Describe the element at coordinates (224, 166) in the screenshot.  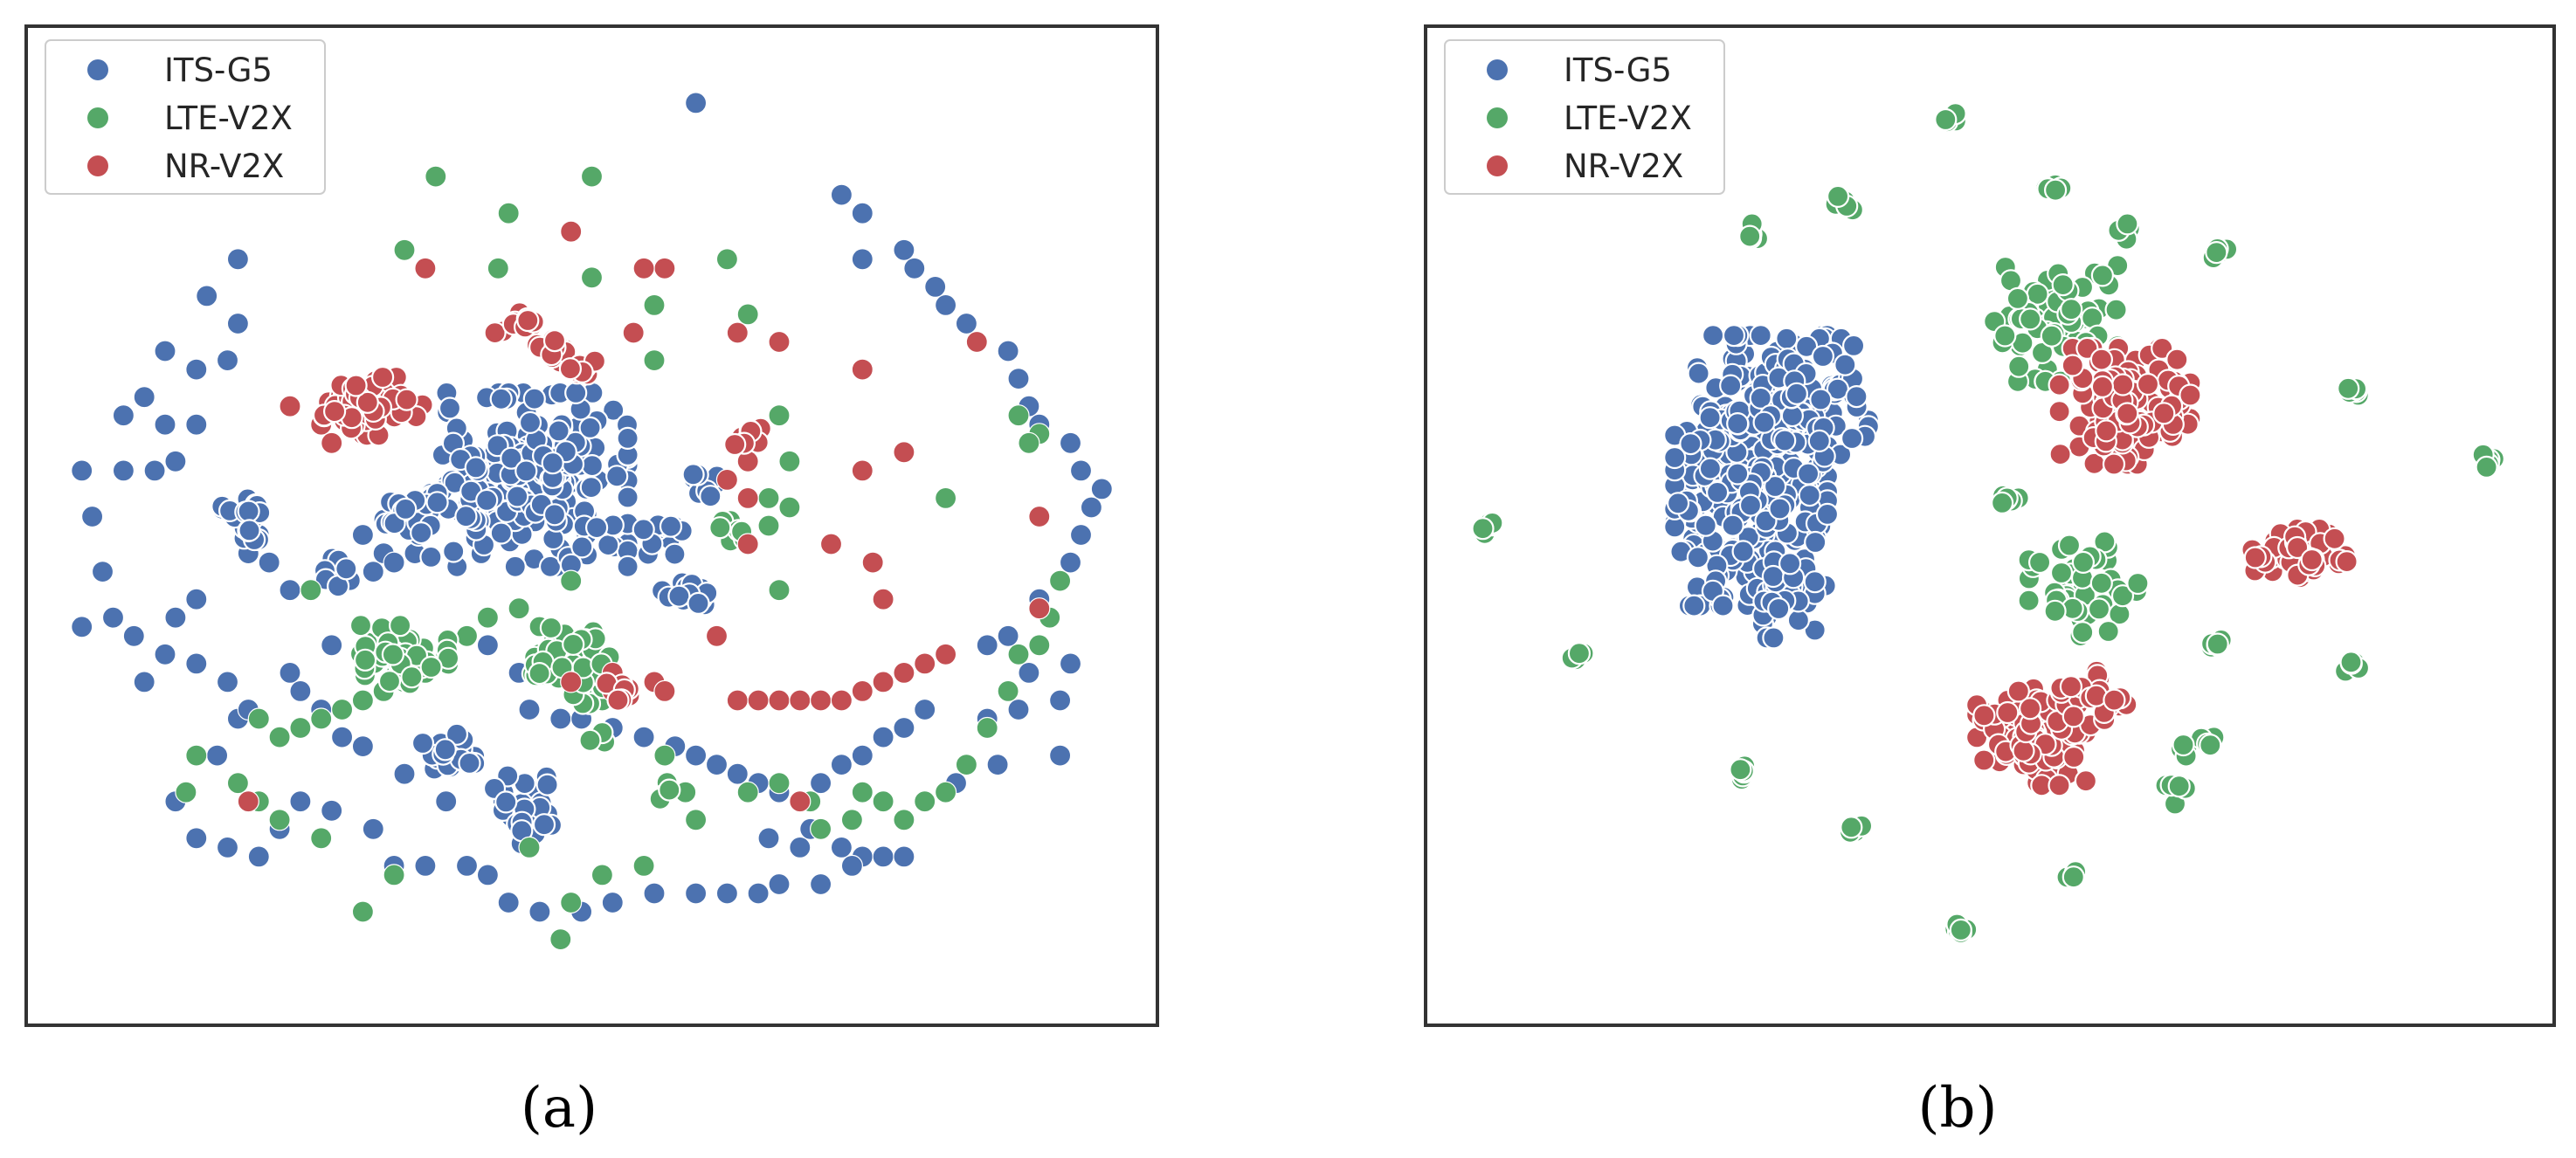
I see `legend-label-nr-v2x: NR-V2X` at that location.